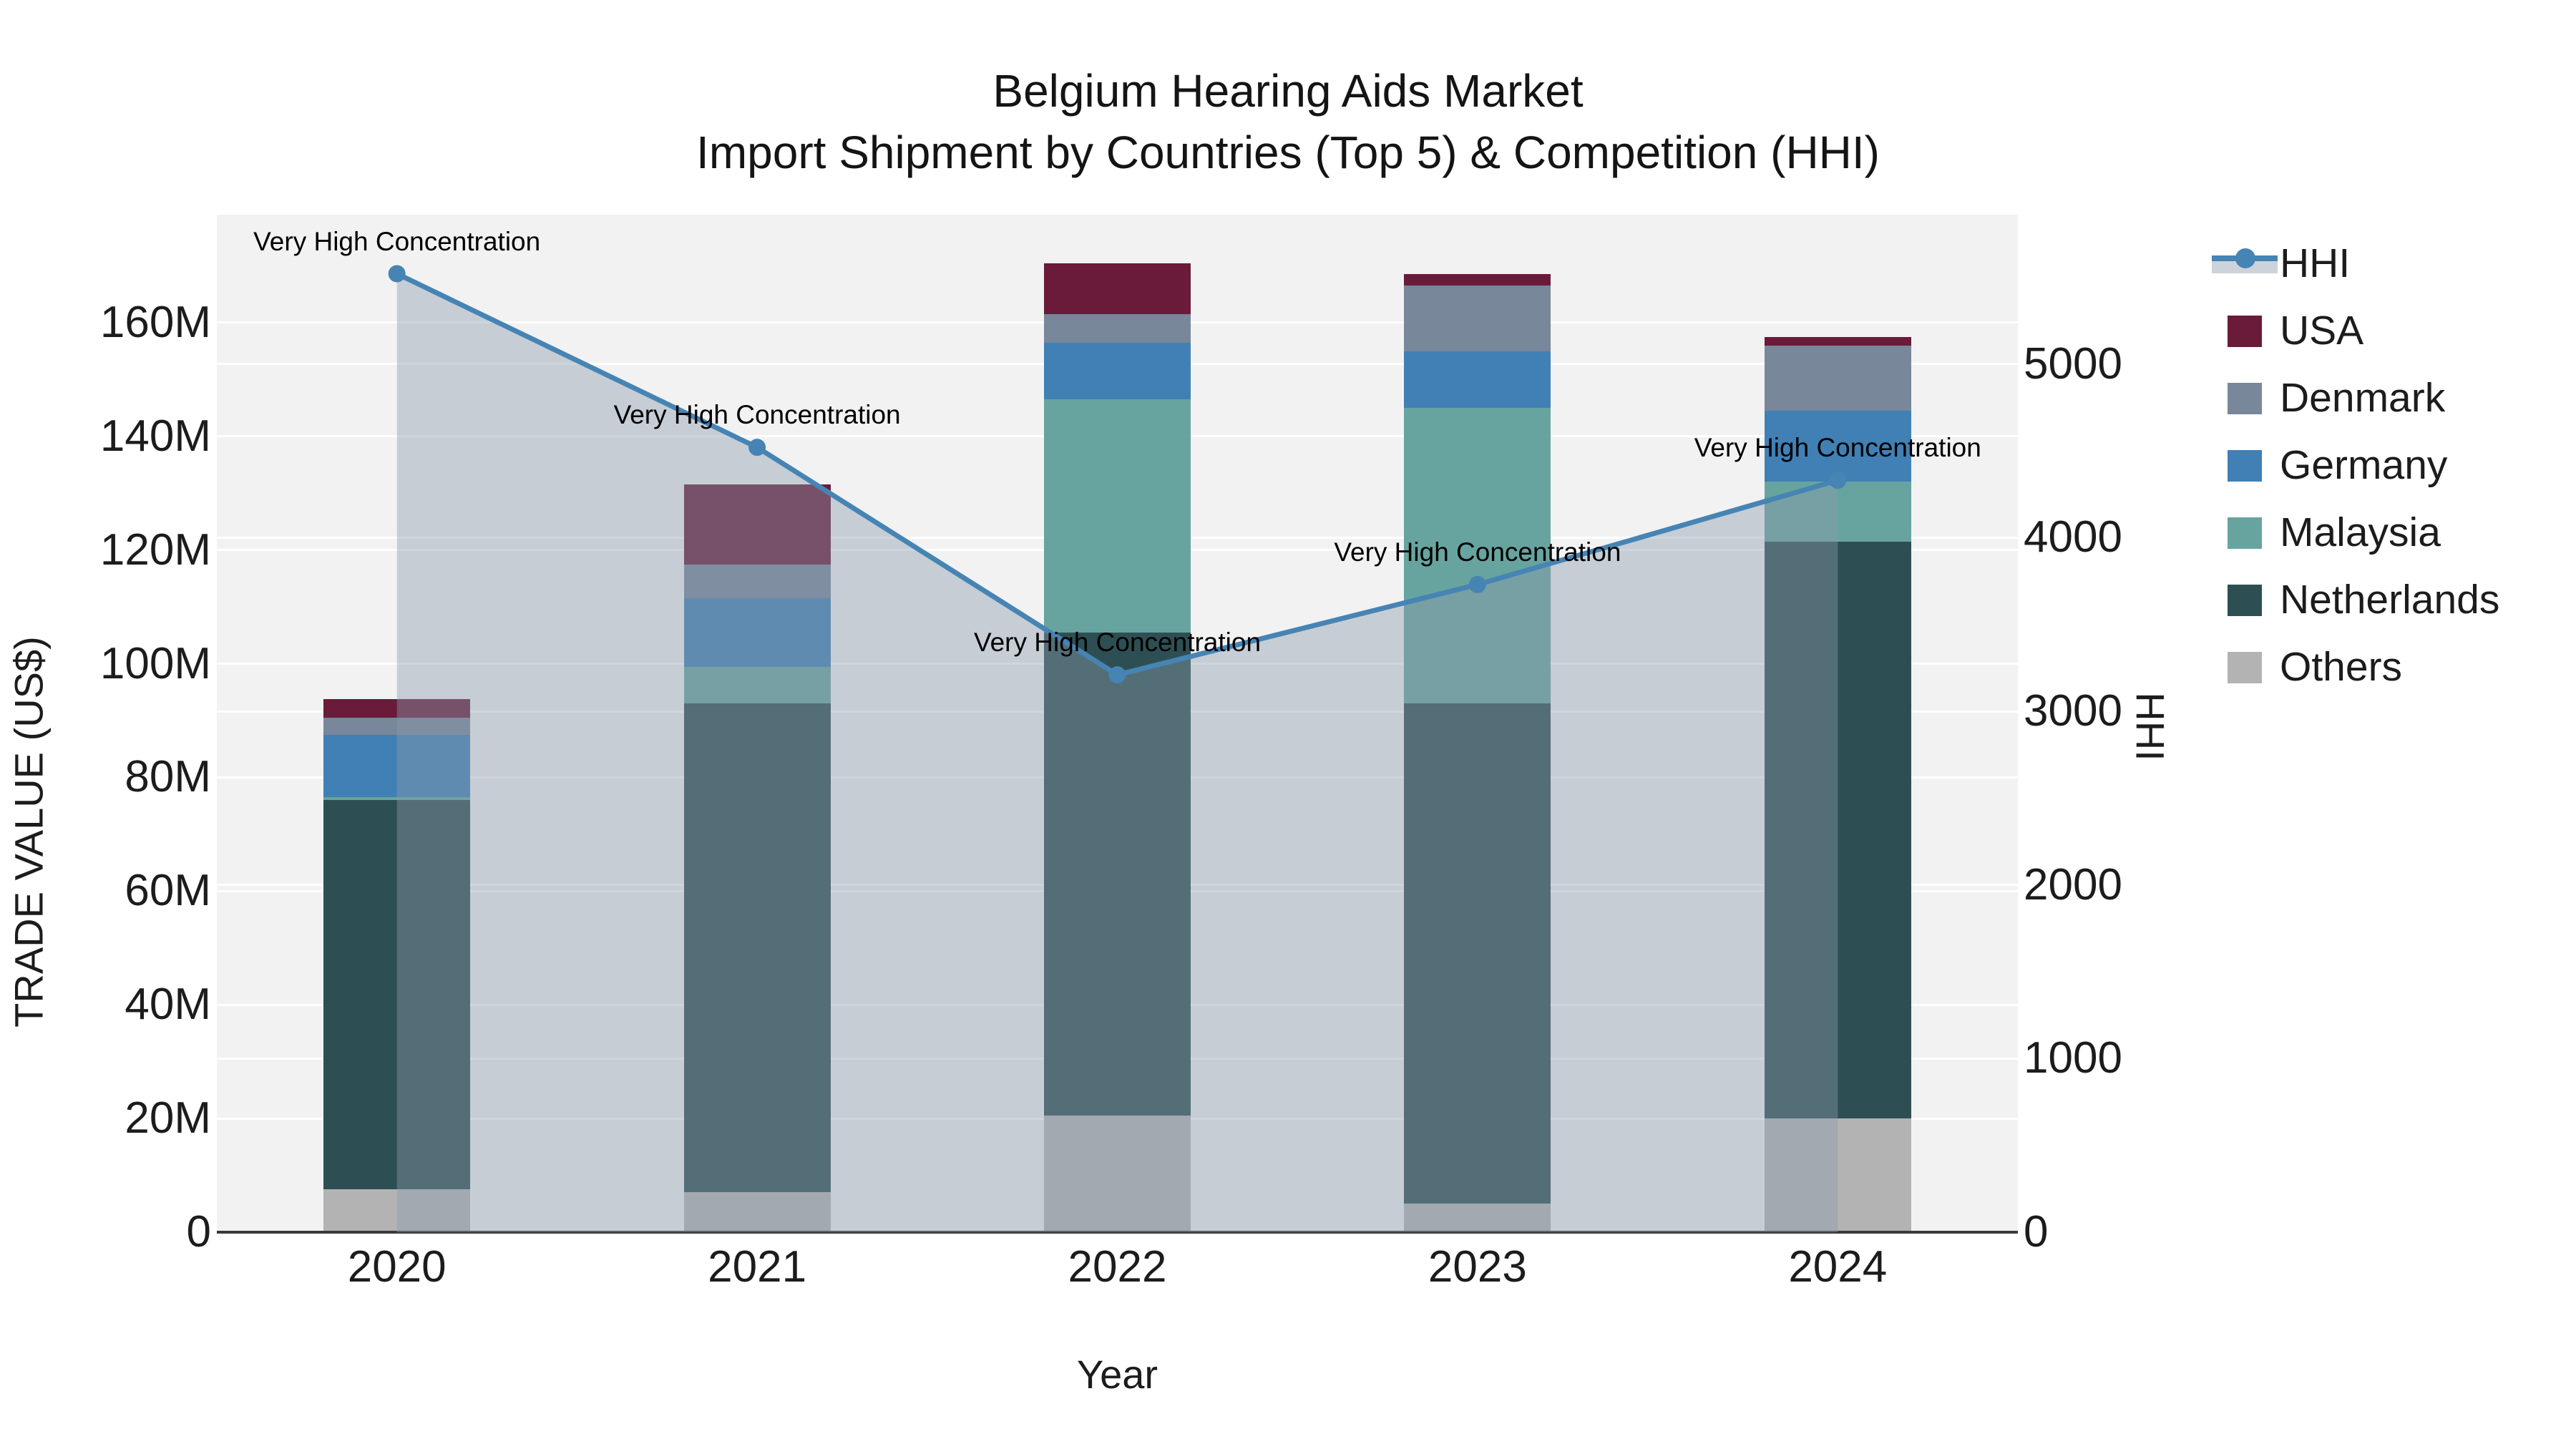  What do you see at coordinates (757, 524) in the screenshot?
I see `bar-2021-usa` at bounding box center [757, 524].